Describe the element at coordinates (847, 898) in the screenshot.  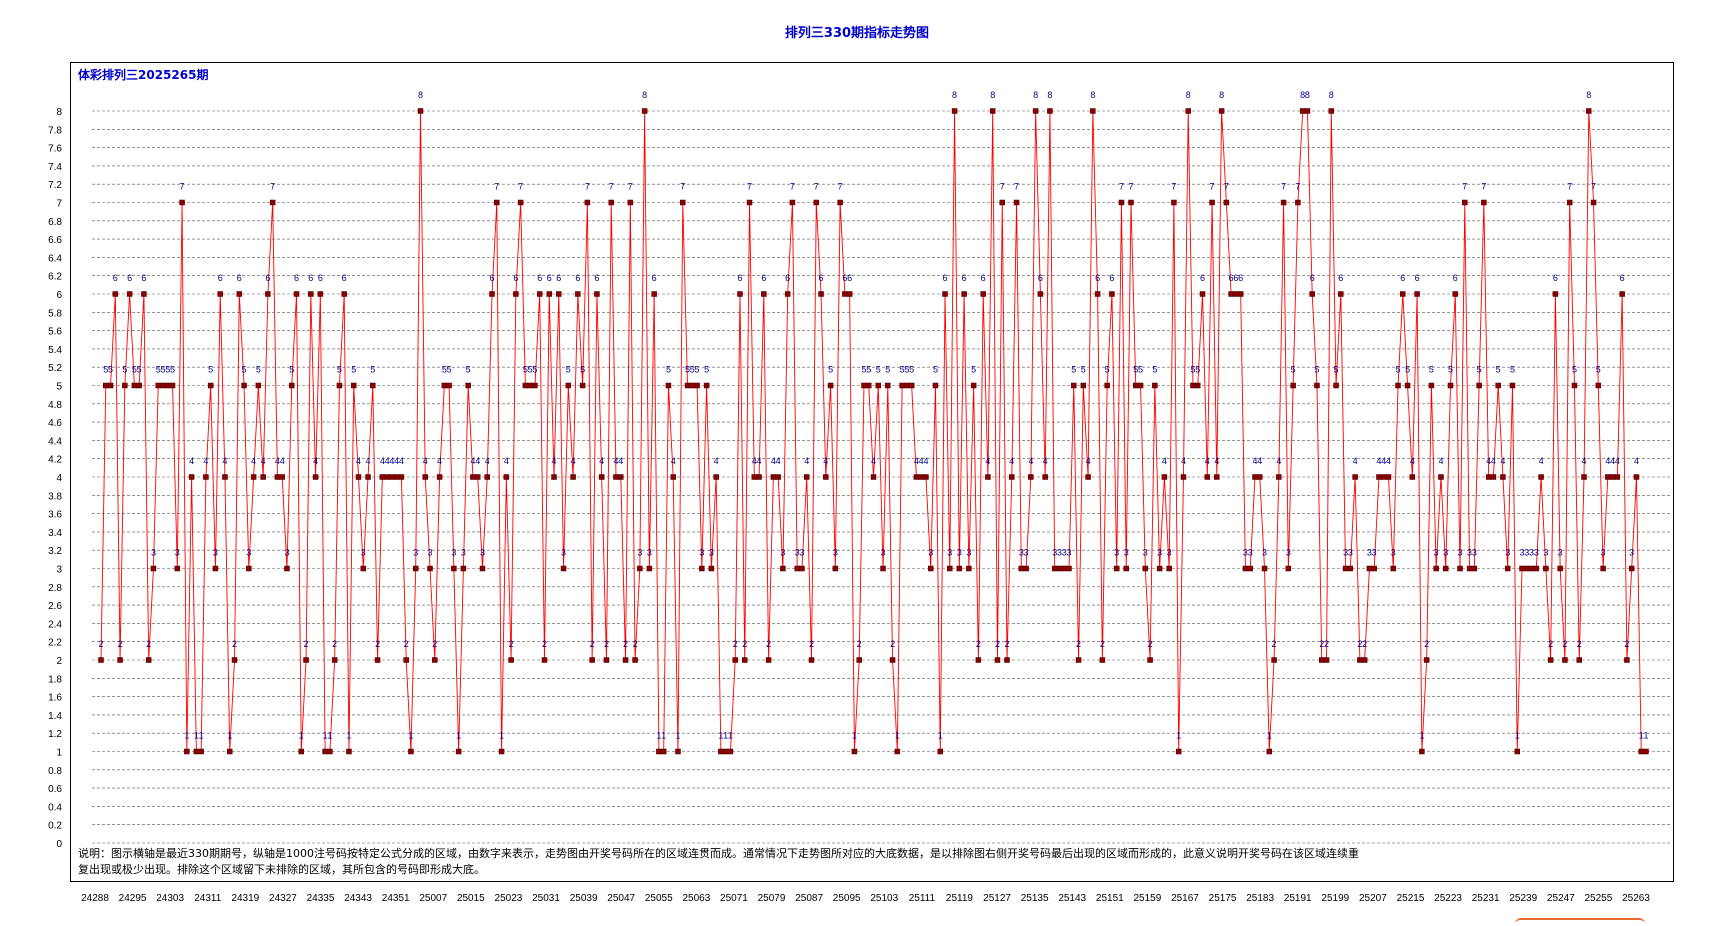
I see `x-tick-label: 25095` at that location.